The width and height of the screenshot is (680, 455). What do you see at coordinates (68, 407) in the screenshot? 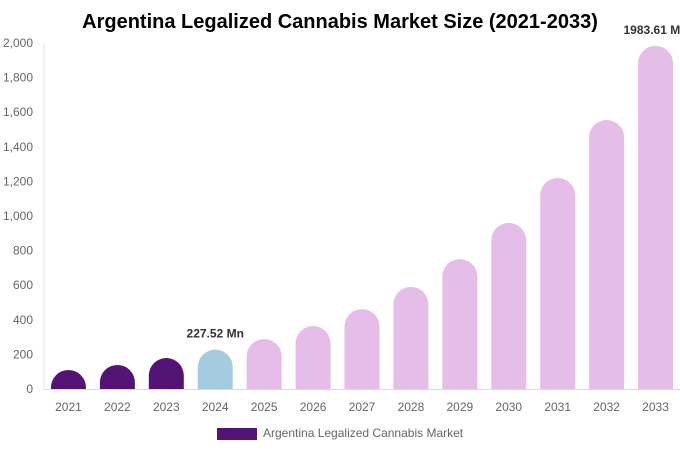
I see `x-tick-label: 2021` at bounding box center [68, 407].